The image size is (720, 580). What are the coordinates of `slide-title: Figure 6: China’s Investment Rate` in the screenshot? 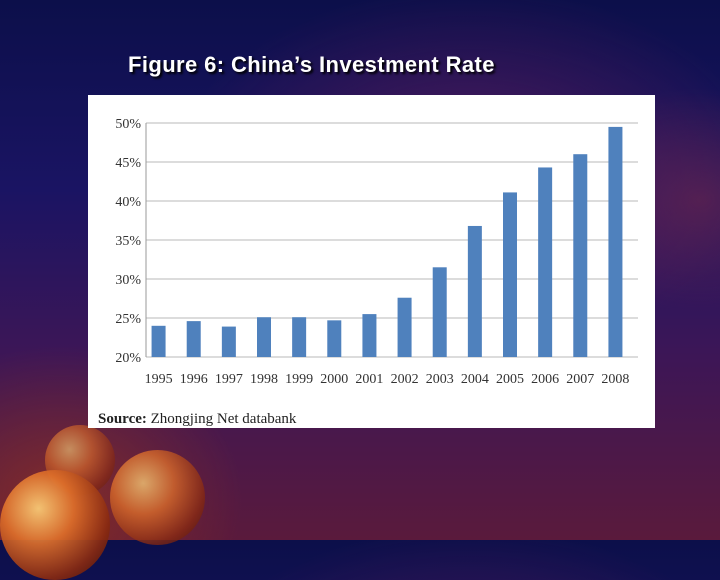 It's located at (311, 64).